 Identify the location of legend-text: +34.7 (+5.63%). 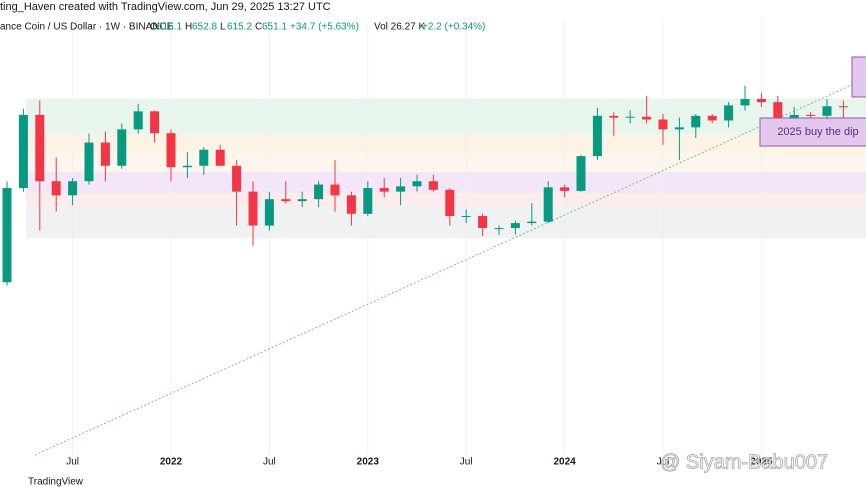
(324, 27).